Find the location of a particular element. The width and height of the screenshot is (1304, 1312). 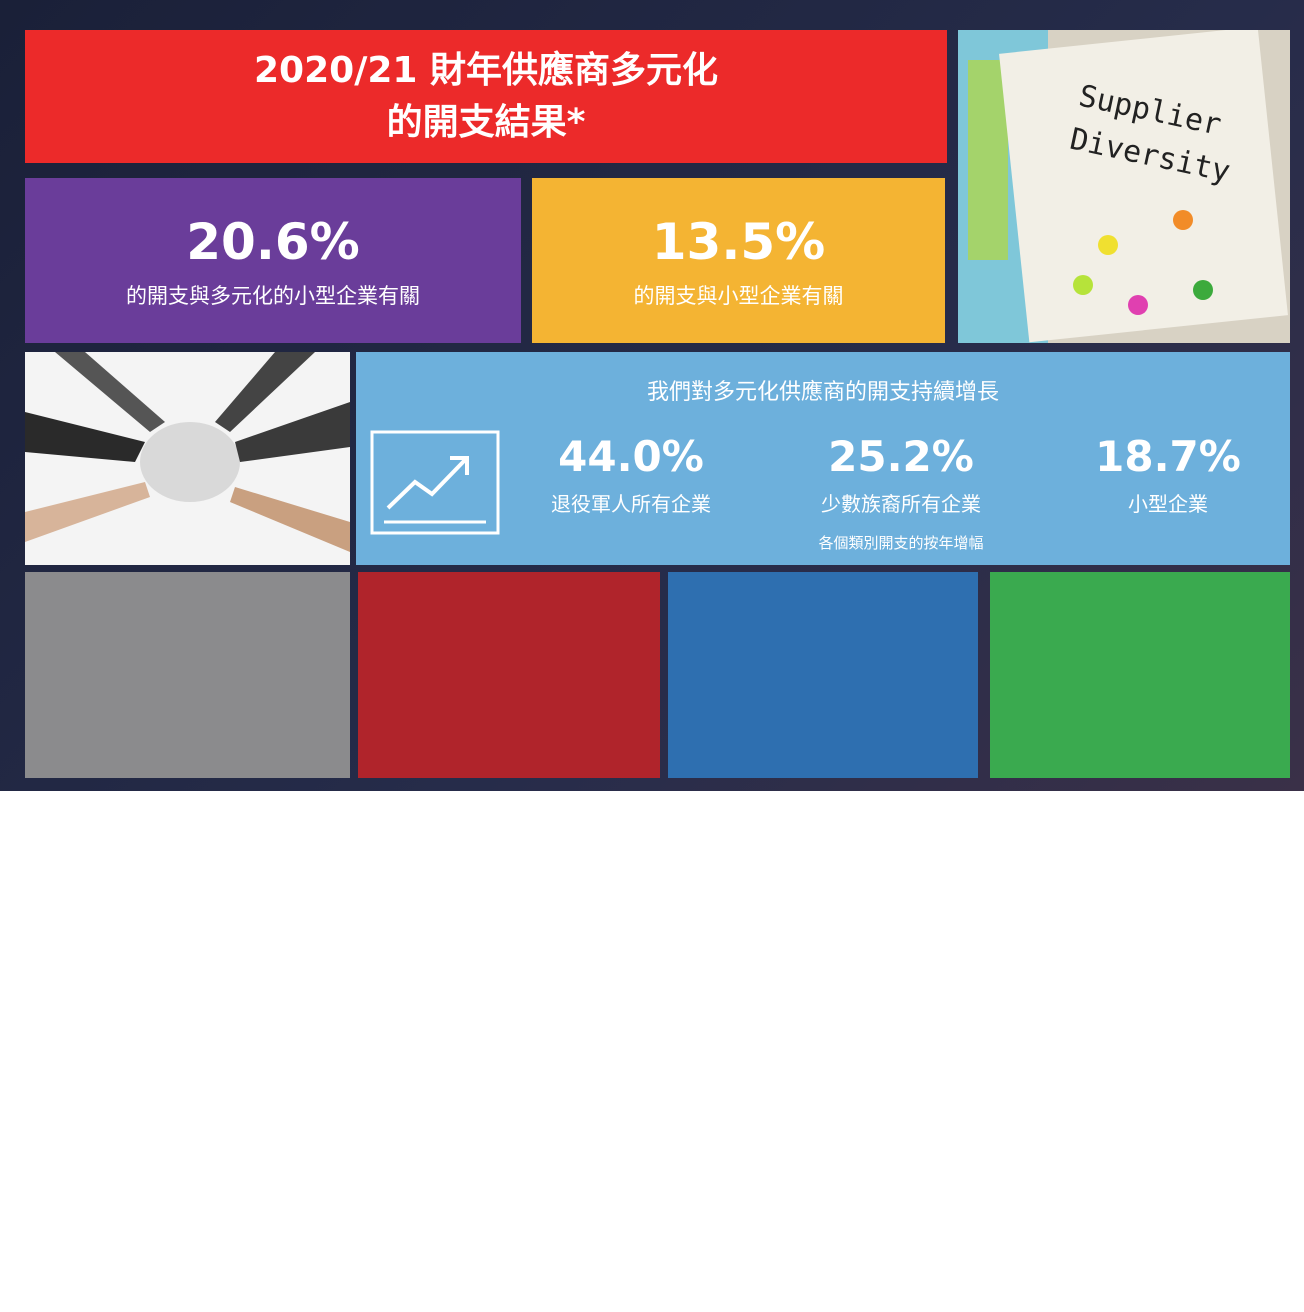

growth-value: 18.7% is located at coordinates (1168, 456).